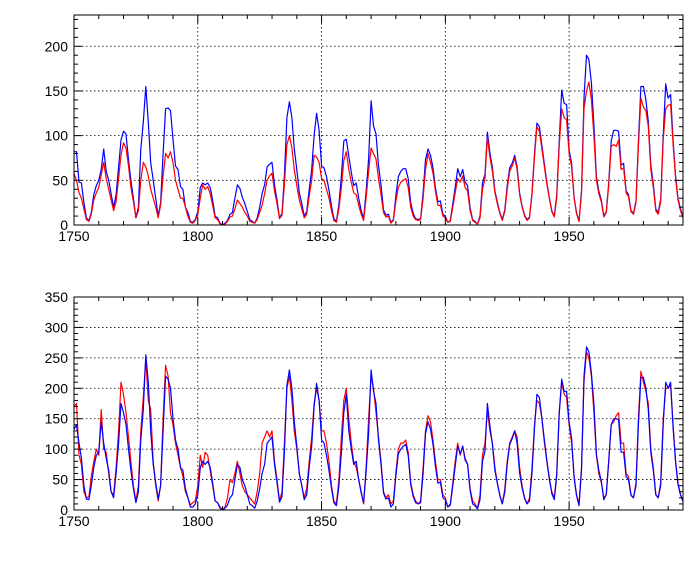  Describe the element at coordinates (57, 297) in the screenshot. I see `y-tick-label: 350` at that location.